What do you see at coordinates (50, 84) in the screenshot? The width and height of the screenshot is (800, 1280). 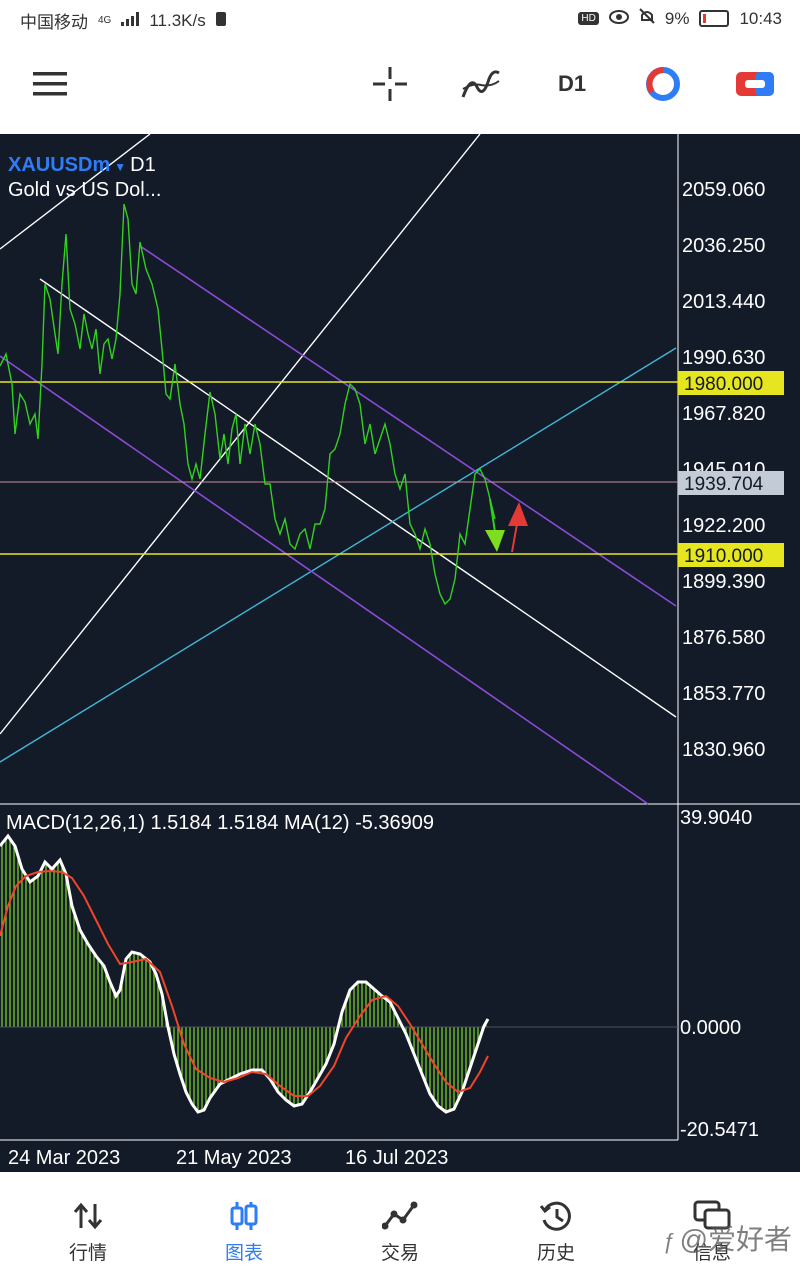 I see `menu-icon` at bounding box center [50, 84].